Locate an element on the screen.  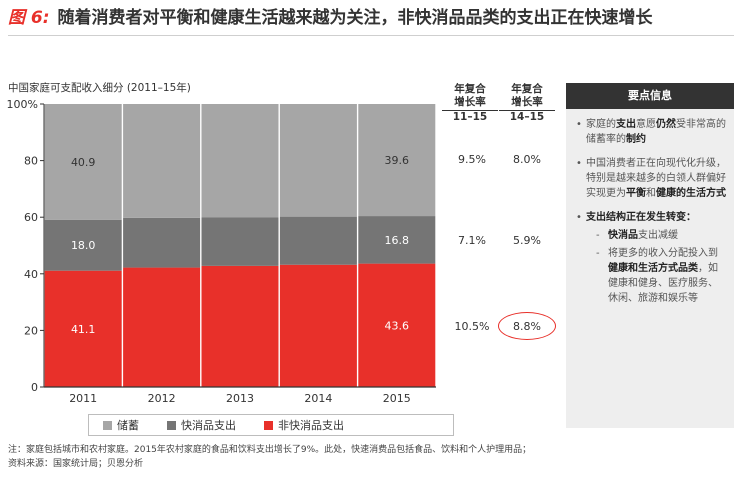
bar-data-label: 16.8 is located at coordinates (397, 240).